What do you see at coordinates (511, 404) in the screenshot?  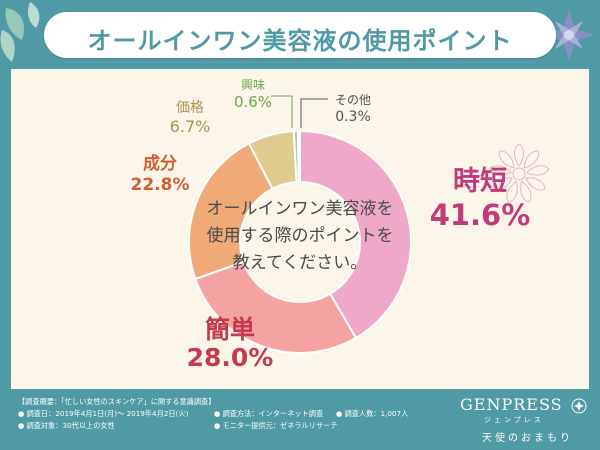 I see `brand-name: GENPRESS` at bounding box center [511, 404].